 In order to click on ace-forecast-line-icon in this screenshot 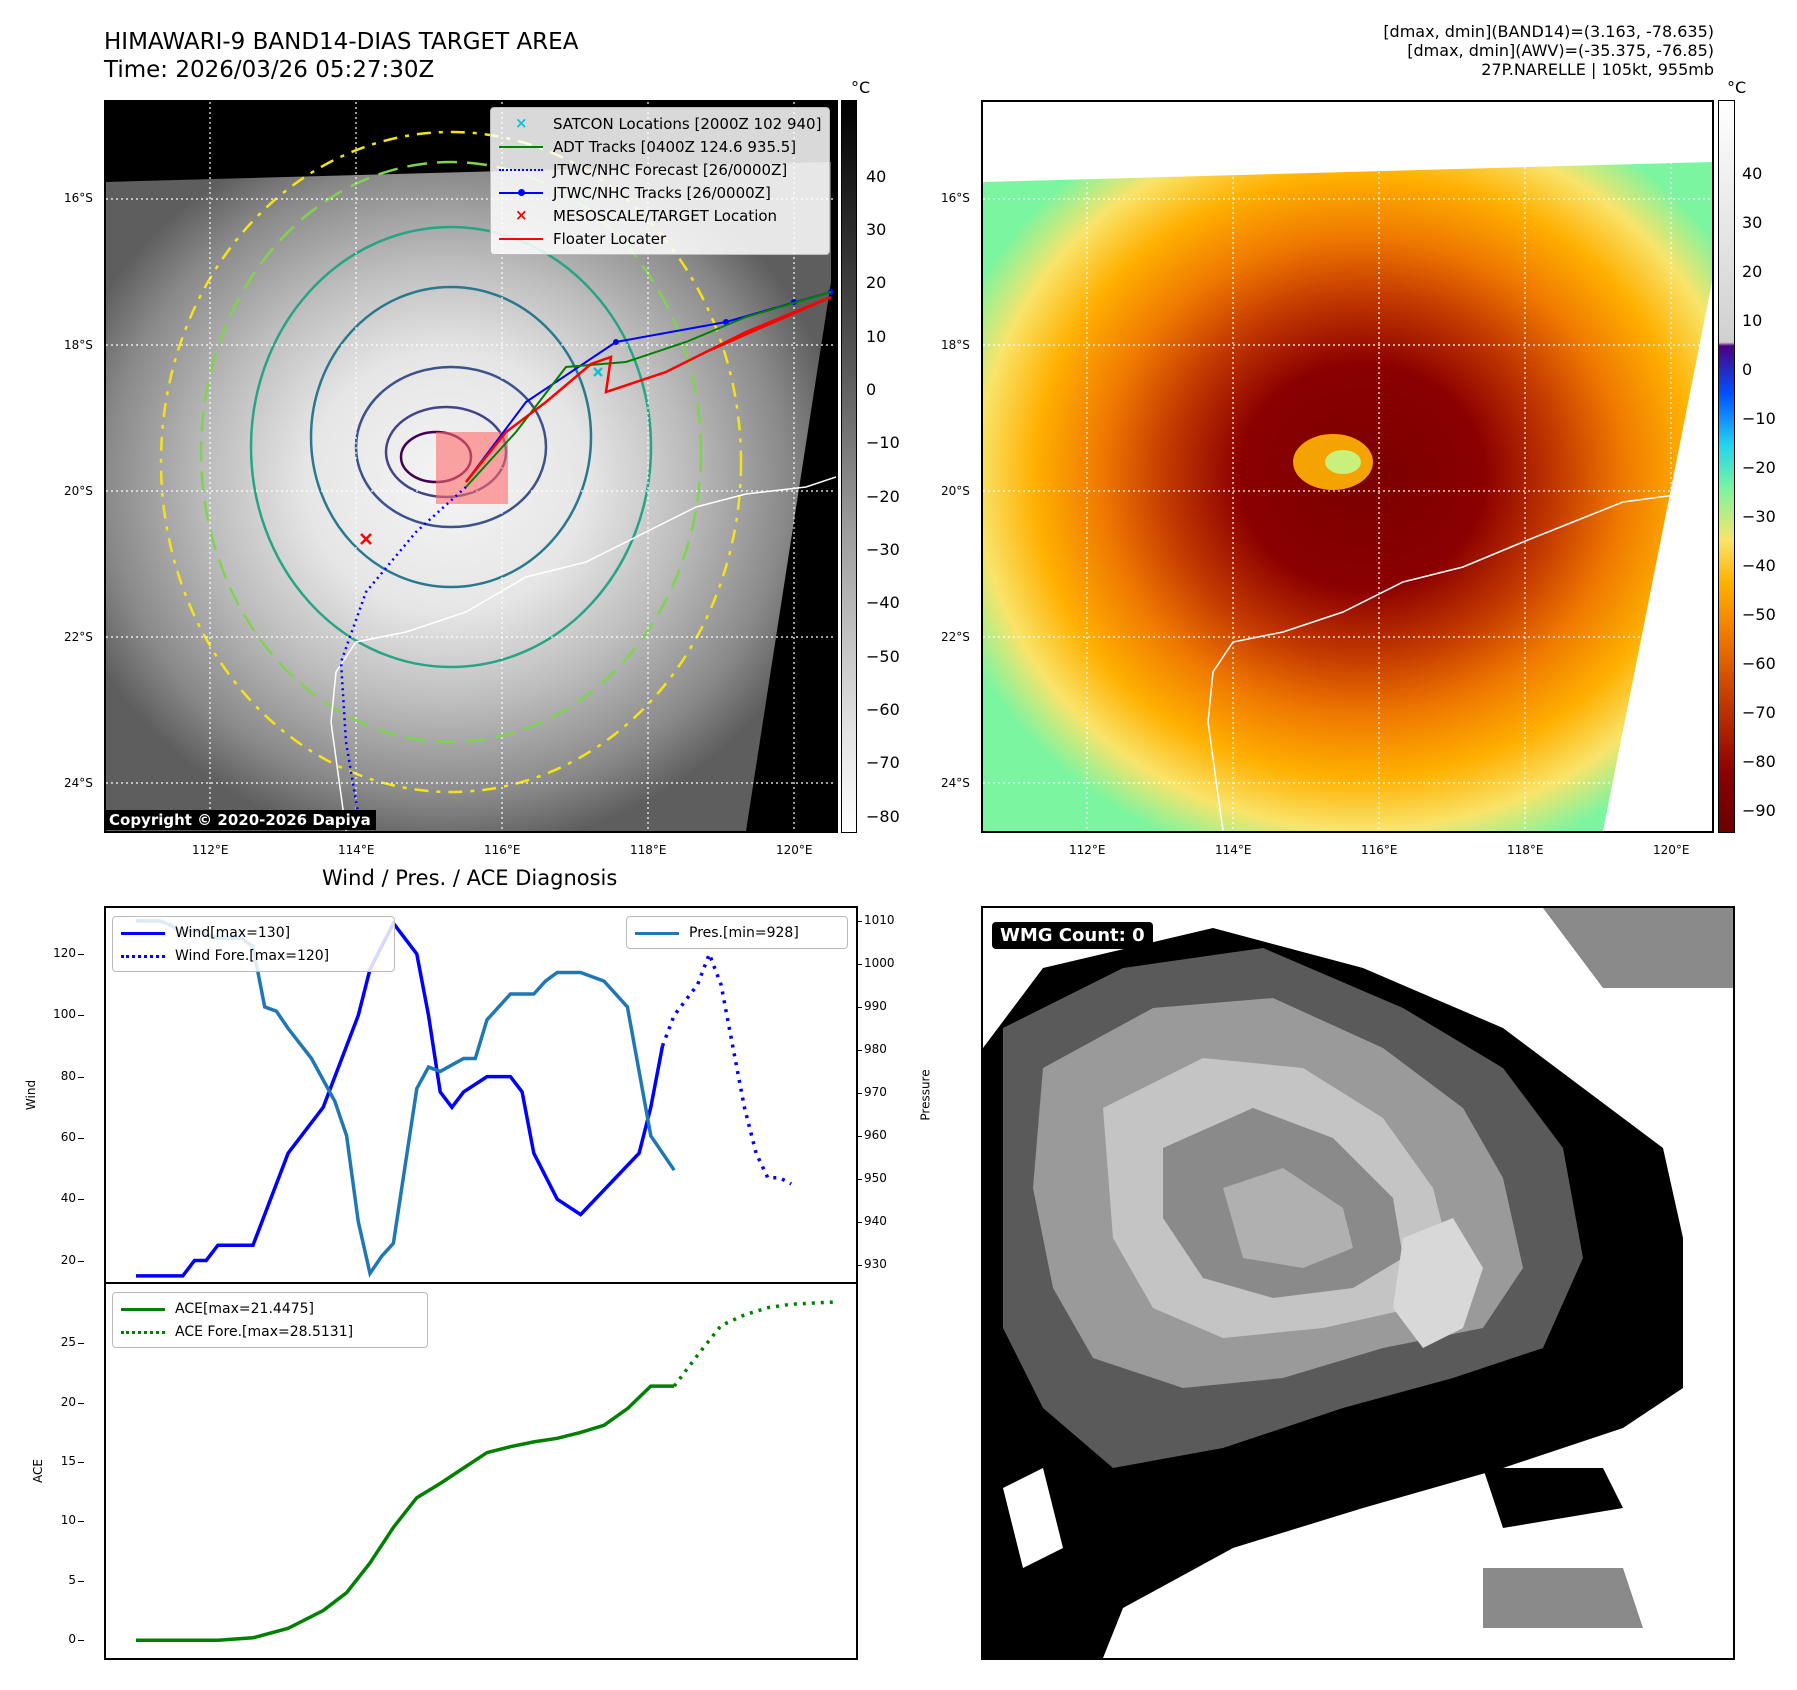, I will do `click(143, 1332)`.